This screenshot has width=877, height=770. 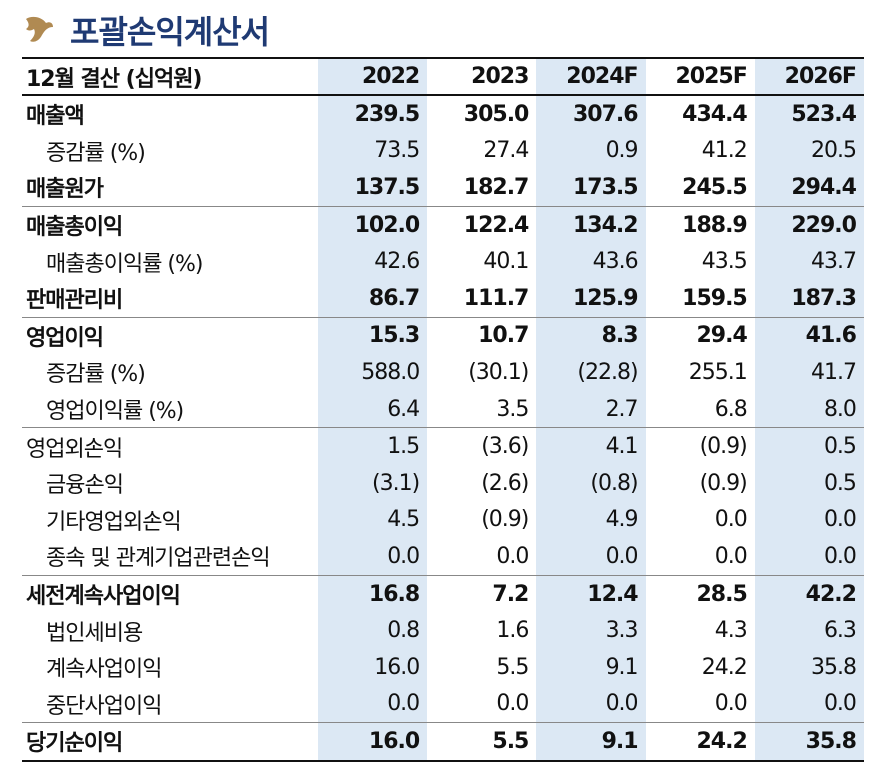 What do you see at coordinates (74, 228) in the screenshot?
I see `row-label: 매출총이익` at bounding box center [74, 228].